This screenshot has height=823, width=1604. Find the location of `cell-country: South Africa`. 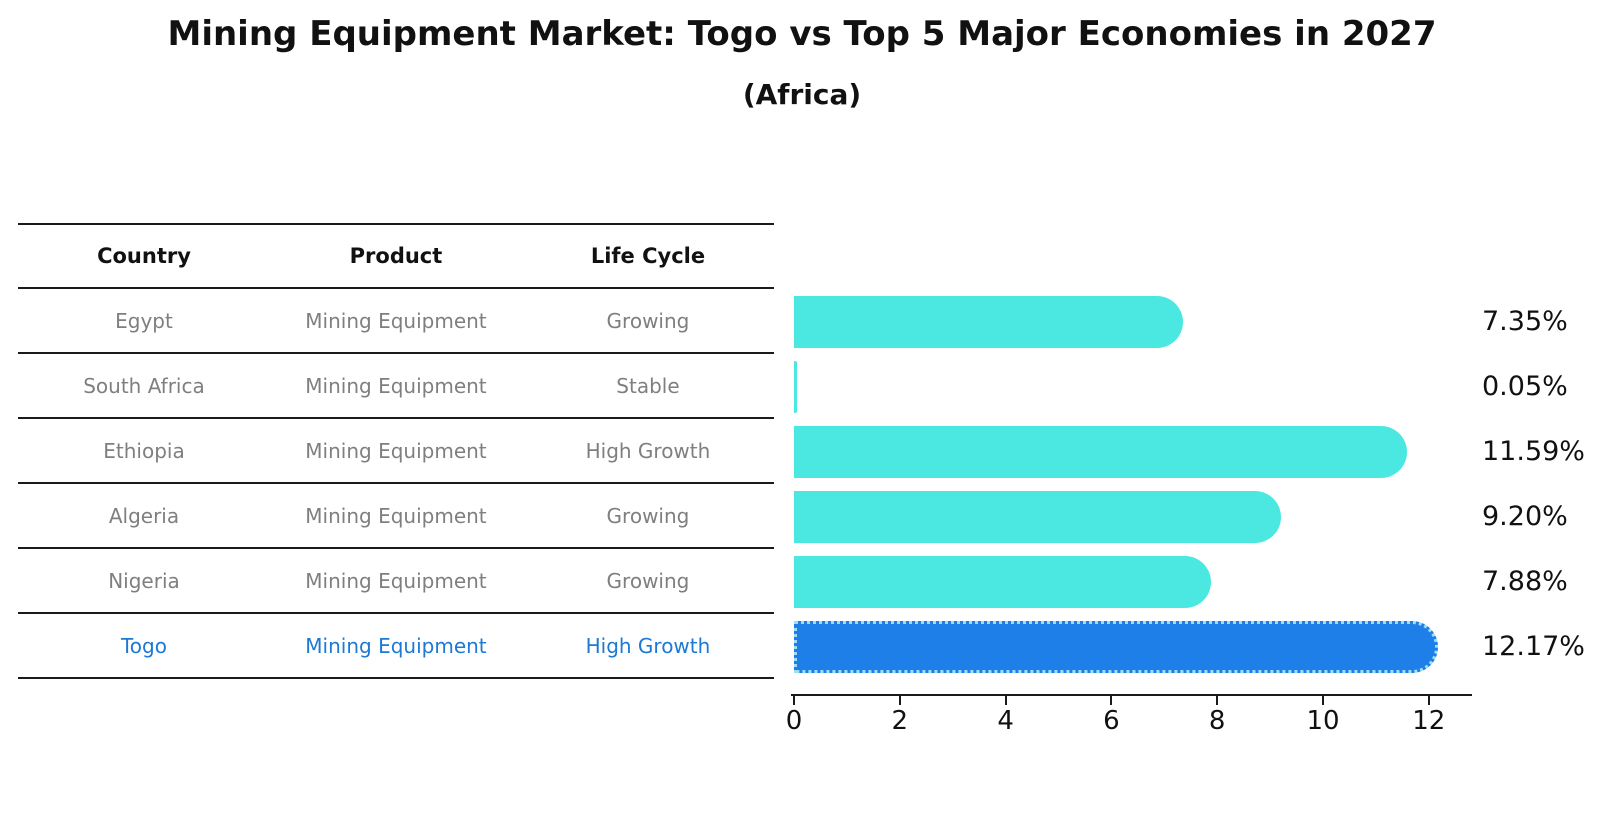

cell-country: South Africa is located at coordinates (144, 385).